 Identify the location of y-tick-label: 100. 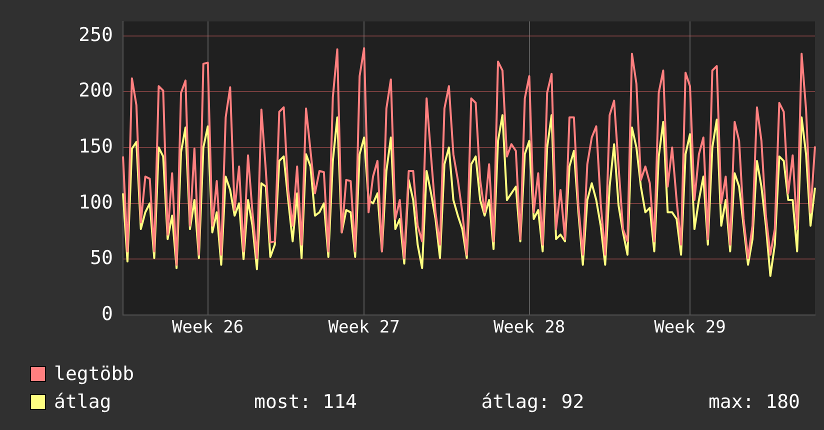
(95, 202).